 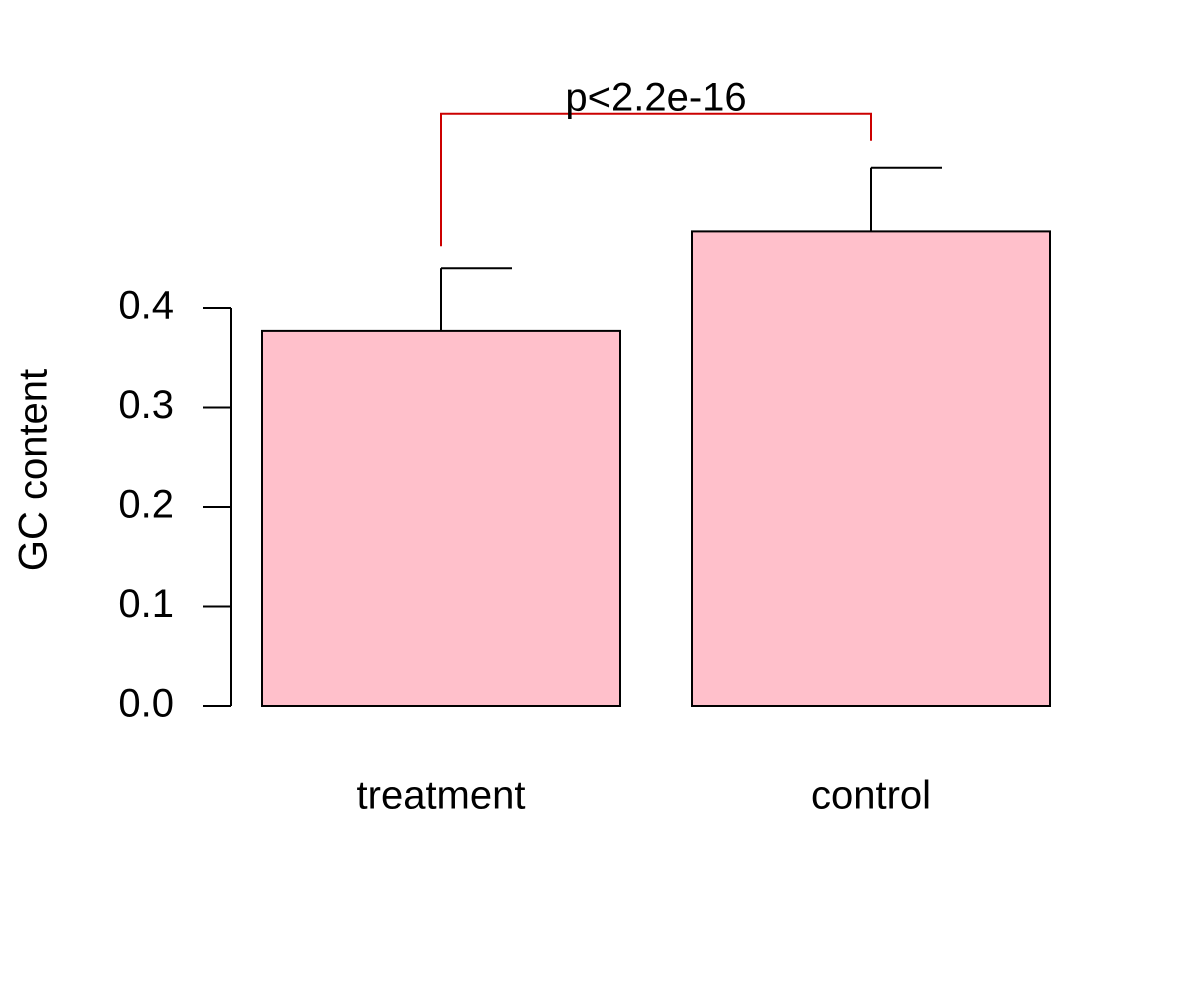 I want to click on significance-bracket, so click(x=656, y=179).